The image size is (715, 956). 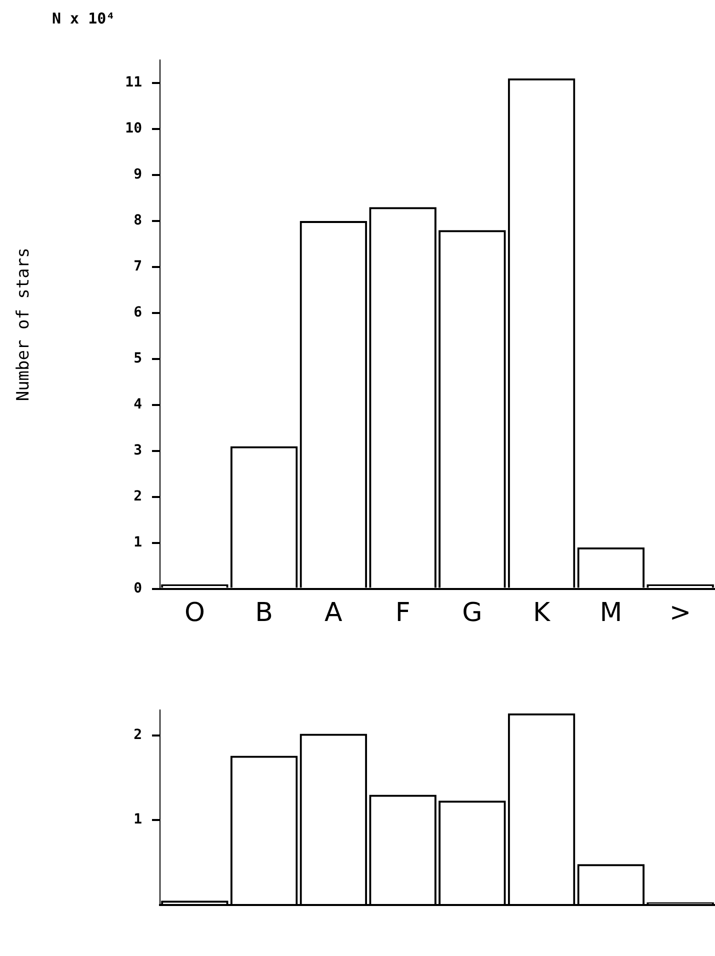 What do you see at coordinates (264, 613) in the screenshot?
I see `x-tick-label: B` at bounding box center [264, 613].